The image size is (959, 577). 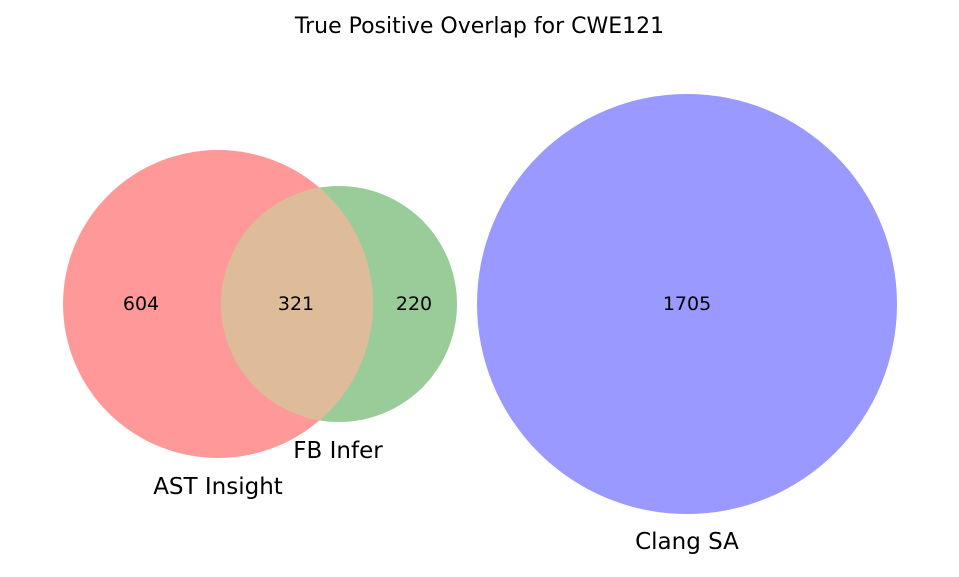 What do you see at coordinates (479, 26) in the screenshot?
I see `chart-title: True Positive Overlap for CWE121` at bounding box center [479, 26].